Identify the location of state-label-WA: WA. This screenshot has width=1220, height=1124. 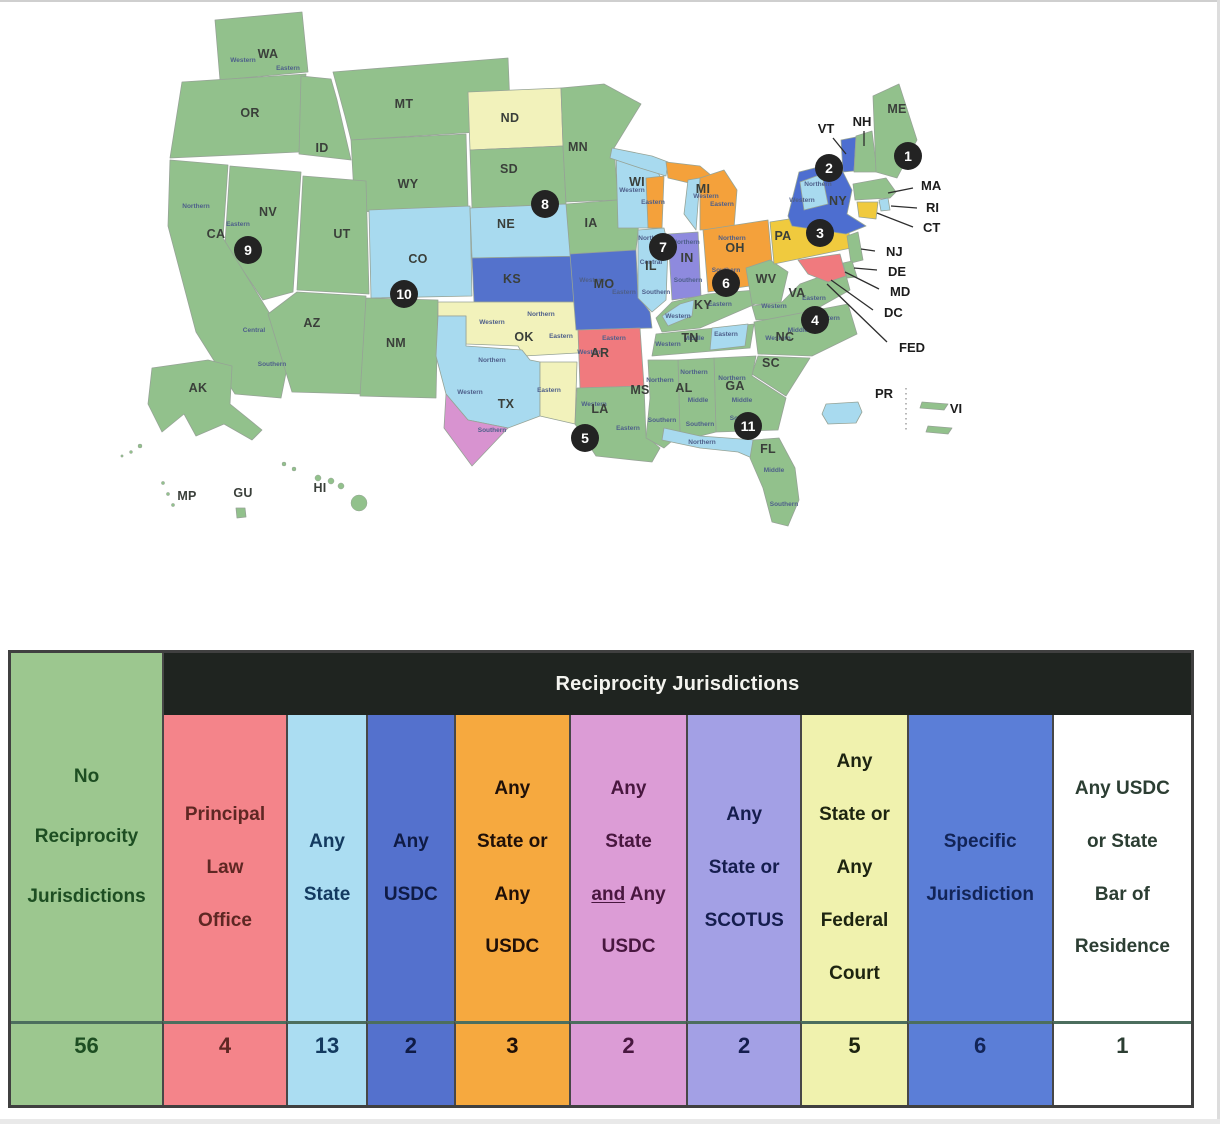
(268, 54).